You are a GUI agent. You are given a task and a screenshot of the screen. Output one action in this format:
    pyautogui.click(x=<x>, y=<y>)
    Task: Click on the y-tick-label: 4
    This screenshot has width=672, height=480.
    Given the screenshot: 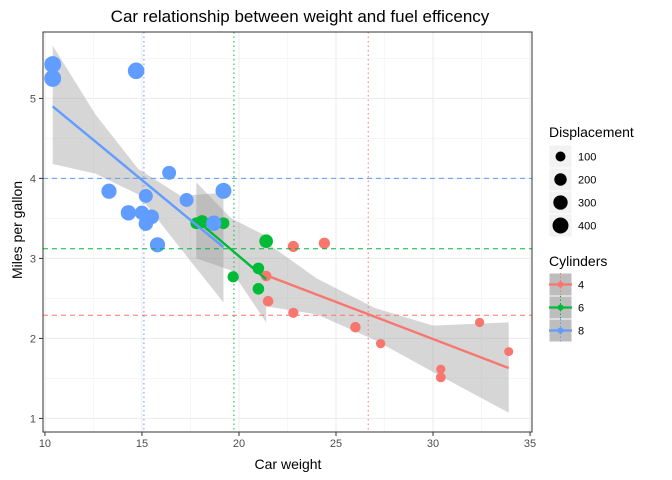 What is the action you would take?
    pyautogui.click(x=33, y=179)
    